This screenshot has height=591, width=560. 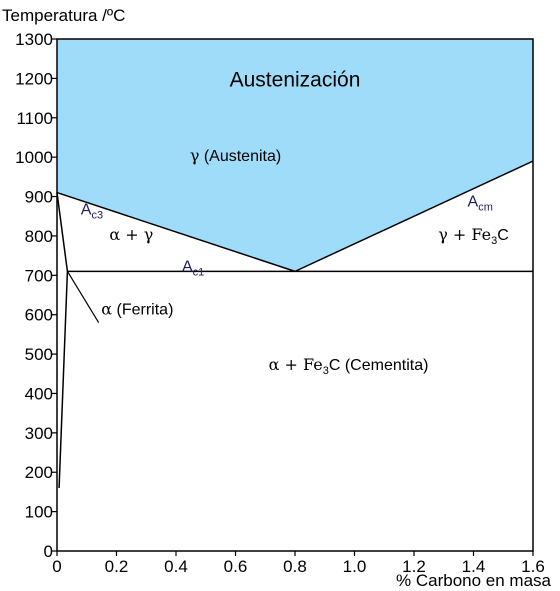 What do you see at coordinates (34, 78) in the screenshot?
I see `y-tick-label: 1200` at bounding box center [34, 78].